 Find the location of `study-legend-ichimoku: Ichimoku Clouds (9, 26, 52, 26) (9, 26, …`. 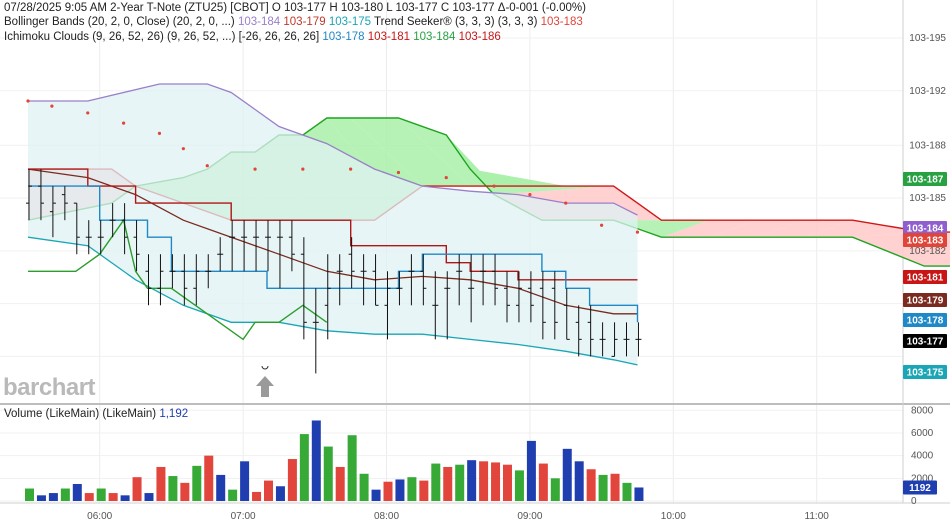

study-legend-ichimoku: Ichimoku Clouds (9, 26, 52, 26) (9, 26, … is located at coordinates (252, 37).